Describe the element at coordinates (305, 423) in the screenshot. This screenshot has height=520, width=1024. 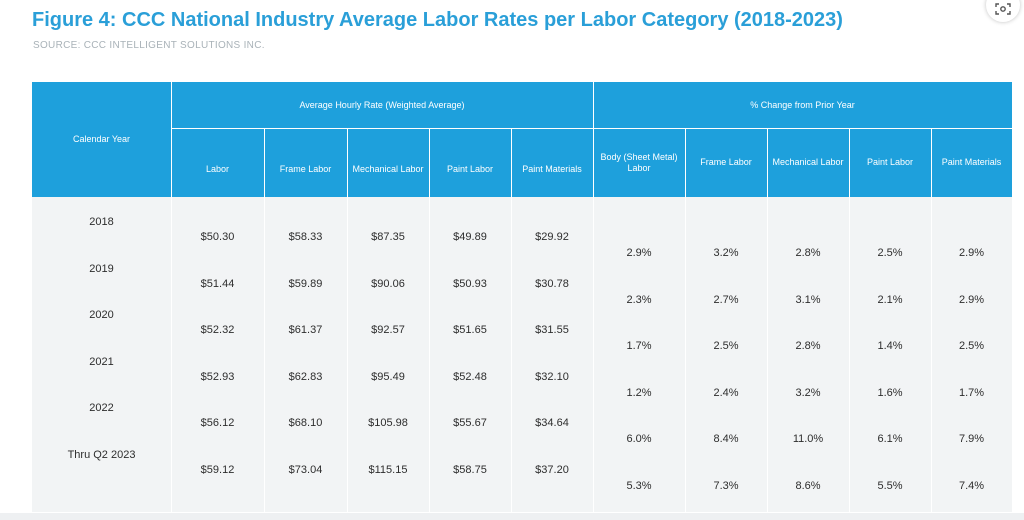
I see `rate-cell: $68.10` at that location.